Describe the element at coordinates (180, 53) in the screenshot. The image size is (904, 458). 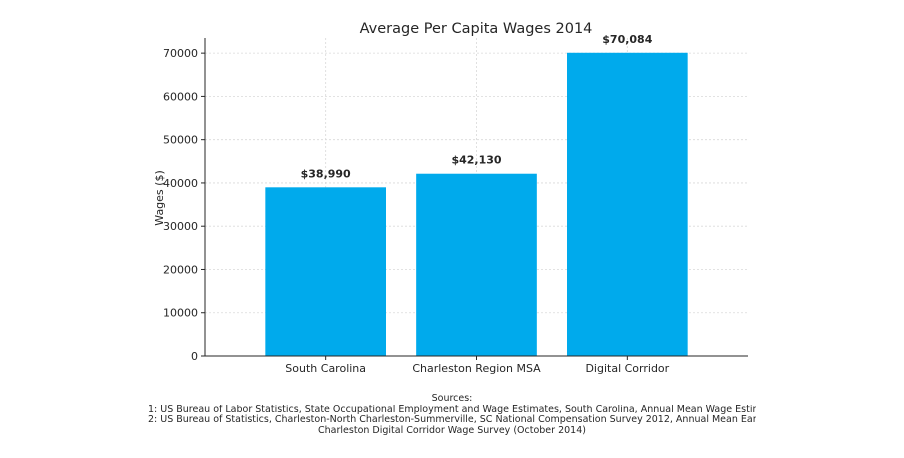
I see `y-tick-label-7: 70000` at that location.